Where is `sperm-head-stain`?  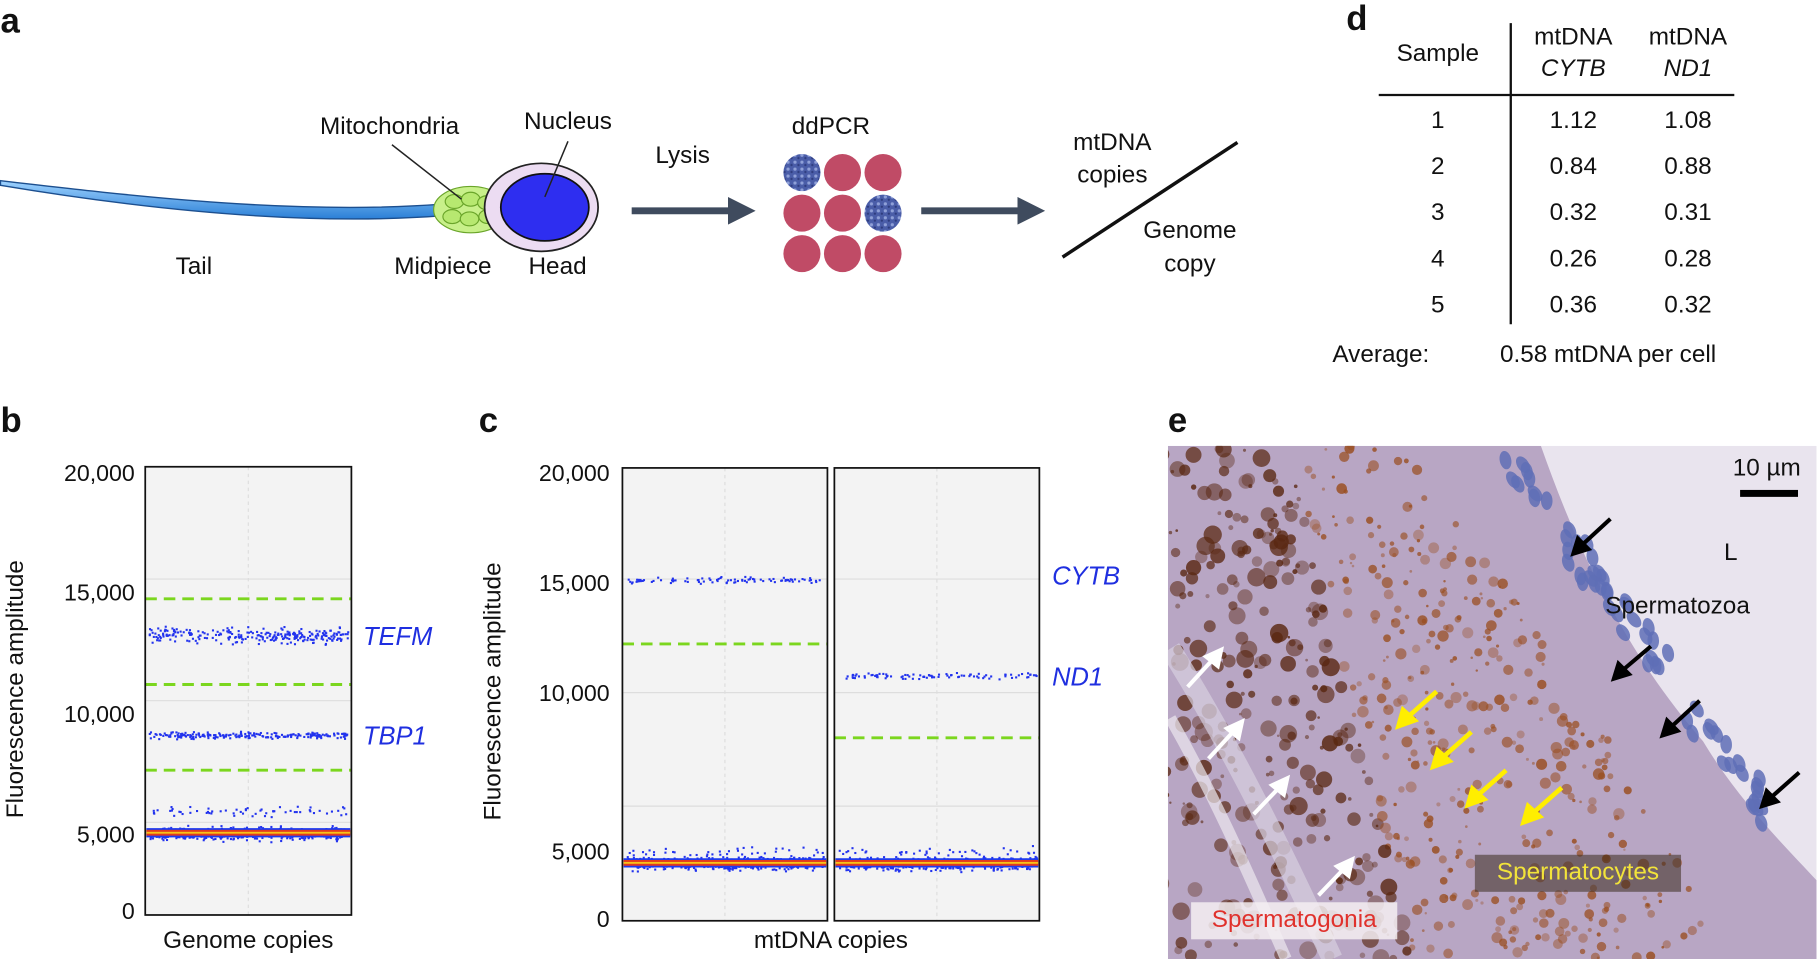
sperm-head-stain is located at coordinates (1594, 573).